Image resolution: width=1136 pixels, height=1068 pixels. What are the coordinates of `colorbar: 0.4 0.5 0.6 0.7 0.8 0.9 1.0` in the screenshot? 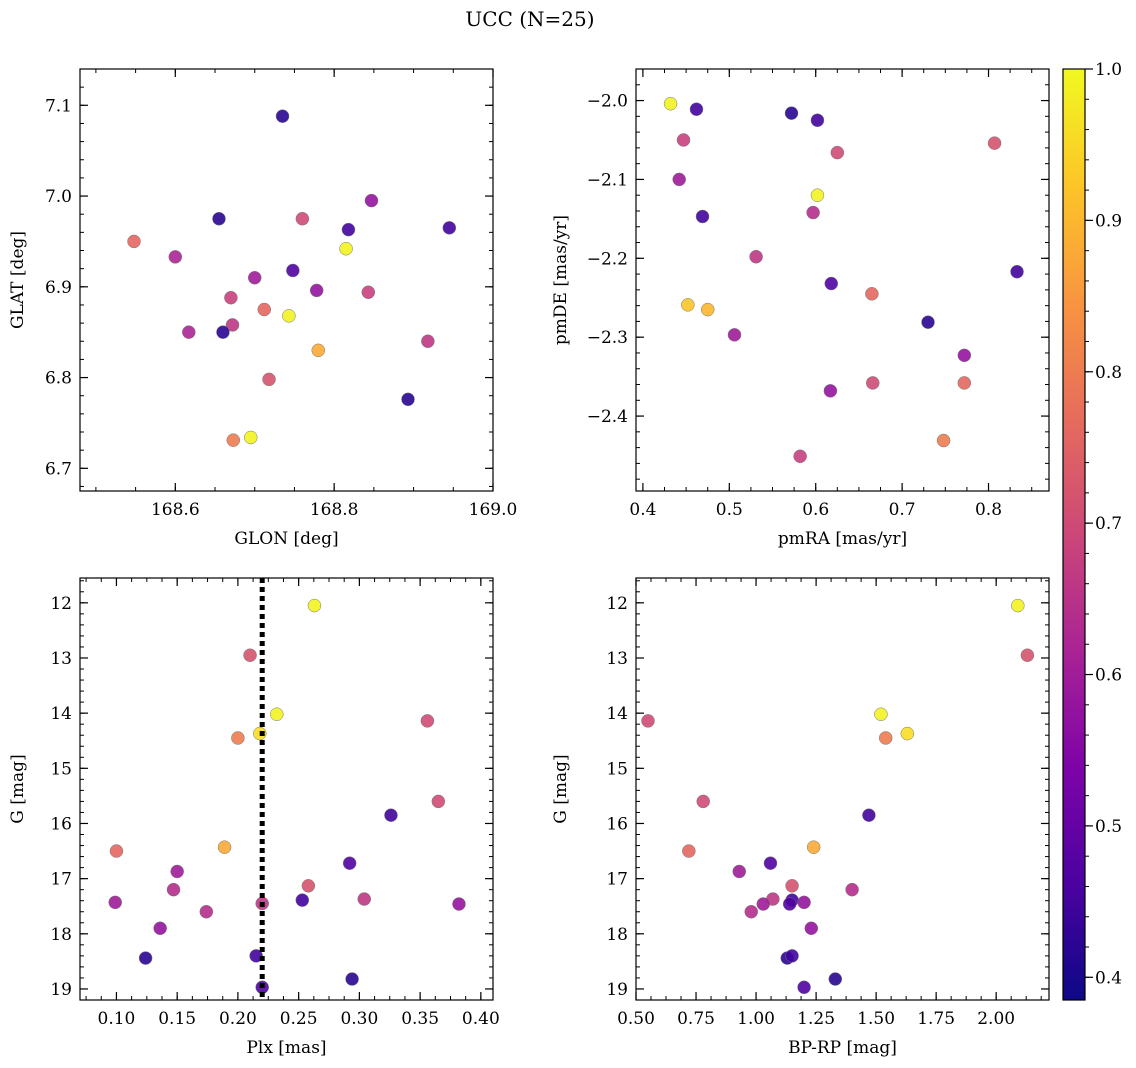 It's located at (1092, 530).